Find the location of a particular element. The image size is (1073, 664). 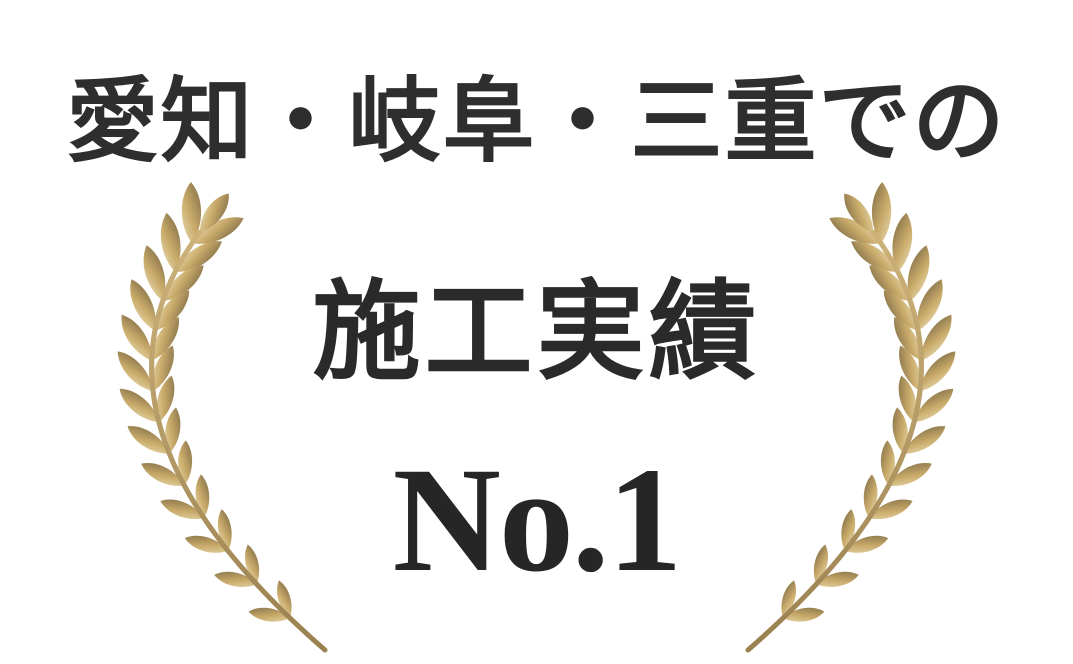

region-headline: 愛知・岐阜・三重での is located at coordinates (536, 121).